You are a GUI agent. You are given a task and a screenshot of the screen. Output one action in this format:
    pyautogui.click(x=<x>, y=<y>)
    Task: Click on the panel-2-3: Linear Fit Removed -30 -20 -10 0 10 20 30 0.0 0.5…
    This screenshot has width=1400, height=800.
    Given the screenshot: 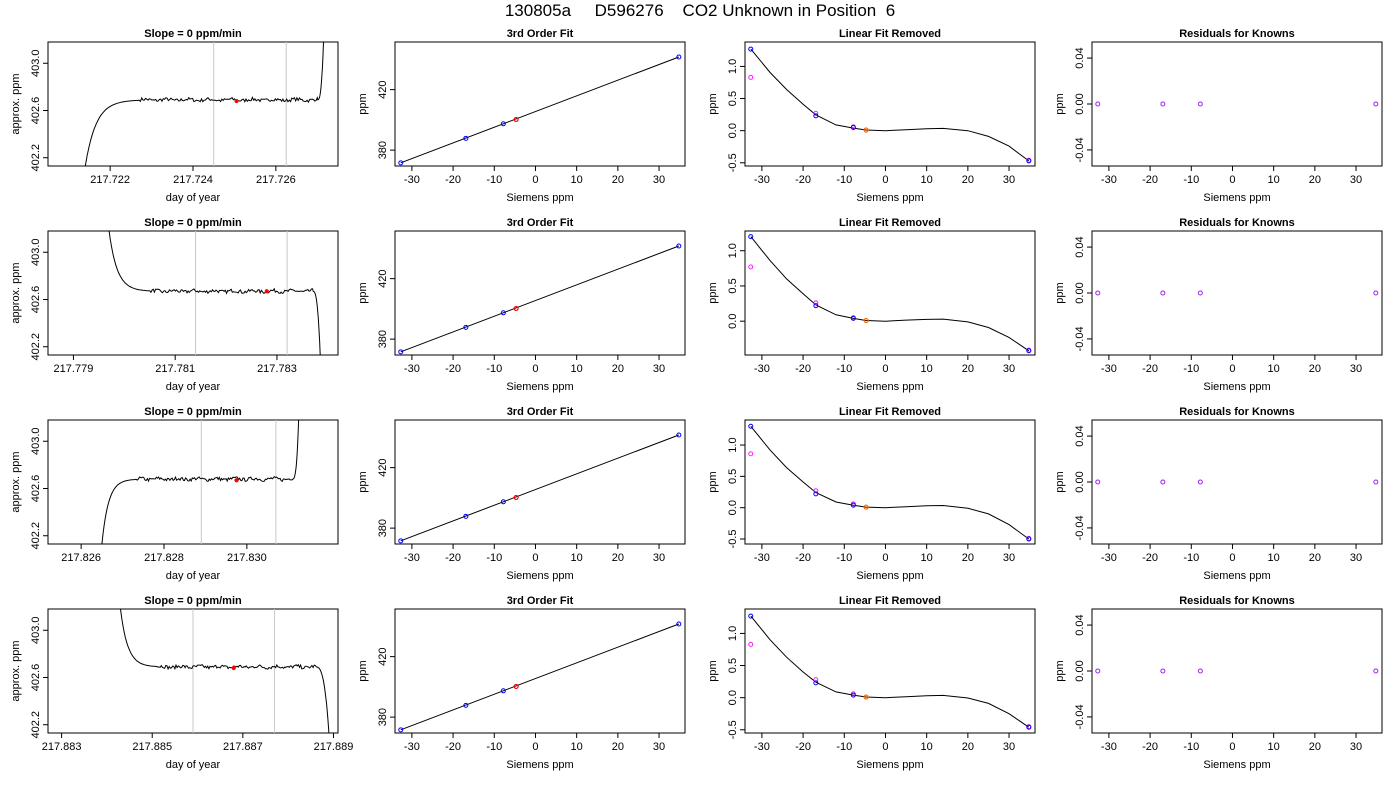 What is the action you would take?
    pyautogui.click(x=871, y=305)
    